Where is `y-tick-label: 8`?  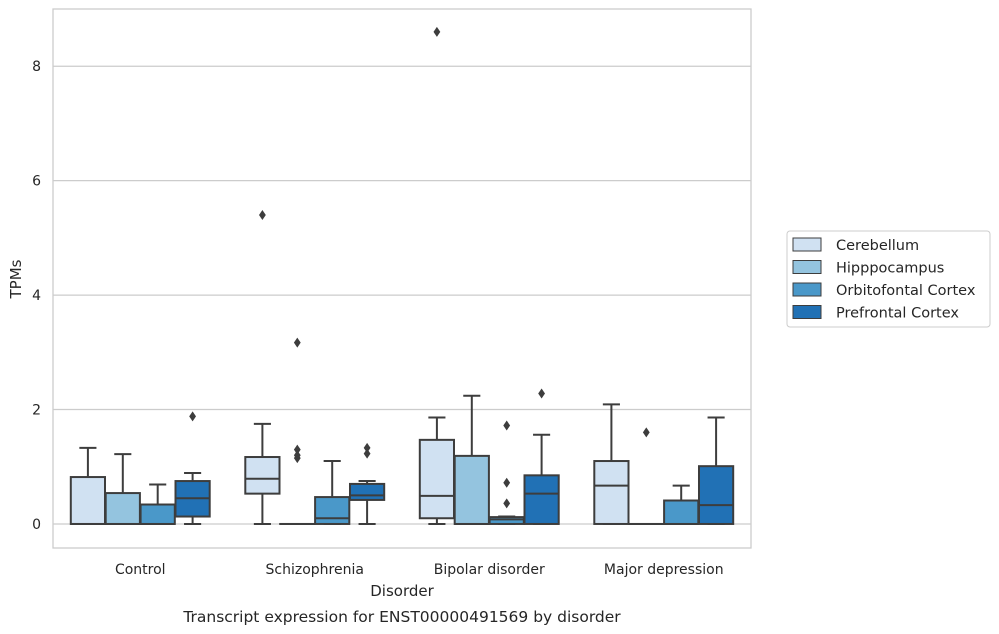
y-tick-label: 8 is located at coordinates (36, 67).